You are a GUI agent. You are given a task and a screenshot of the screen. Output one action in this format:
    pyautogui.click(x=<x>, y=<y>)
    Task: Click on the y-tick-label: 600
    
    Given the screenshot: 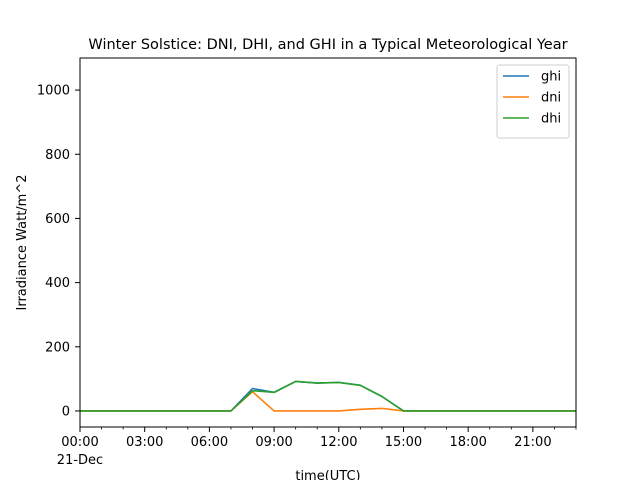 What is the action you would take?
    pyautogui.click(x=57, y=219)
    